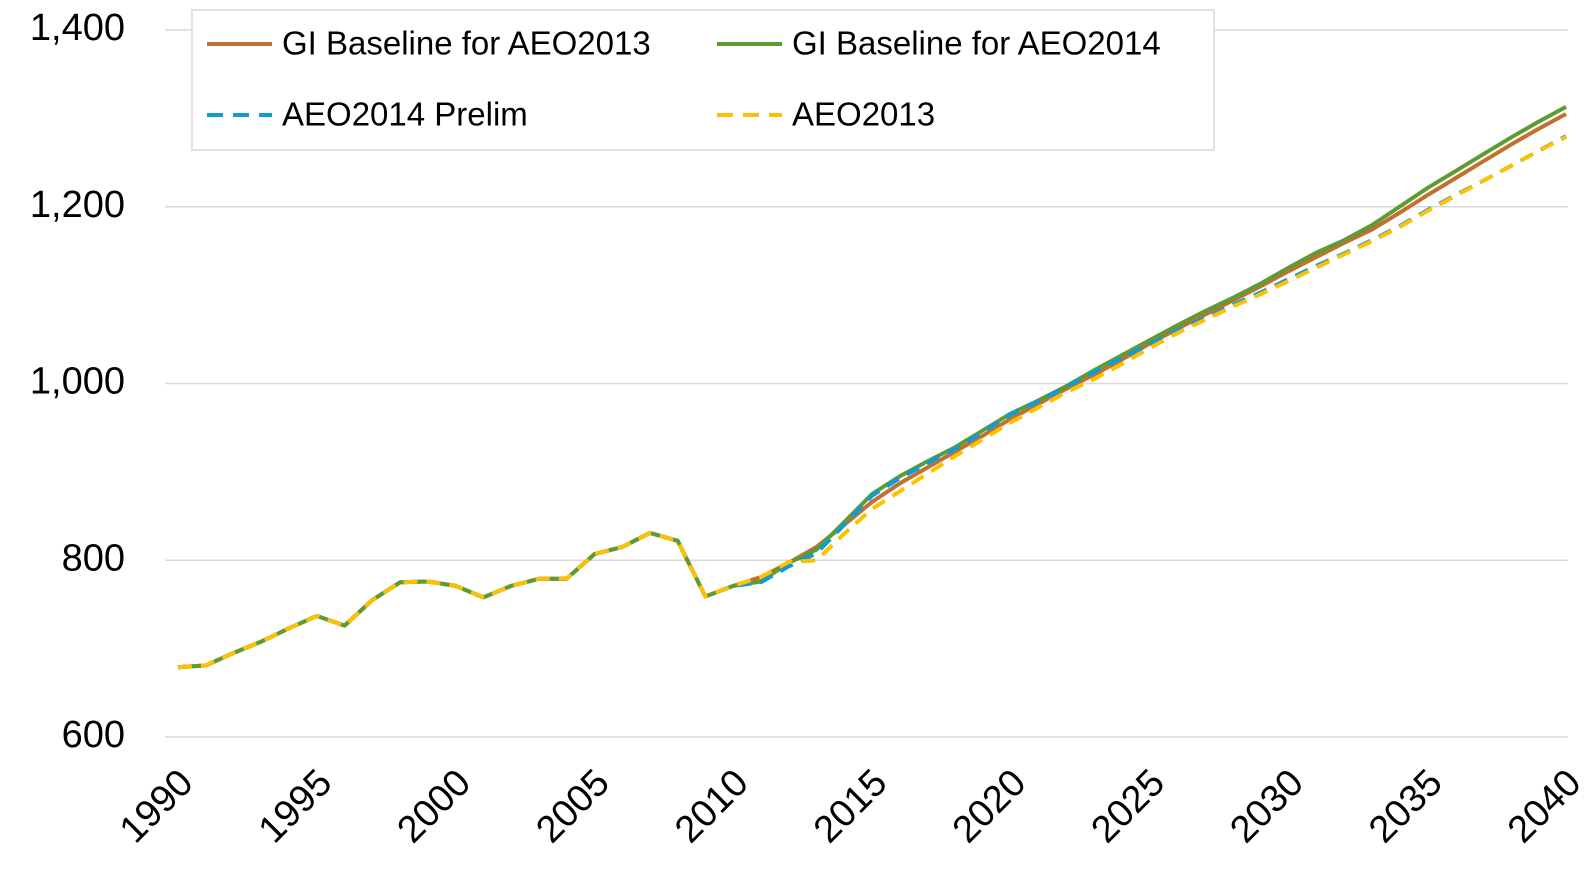 This screenshot has width=1593, height=884. I want to click on y-tick-label: 600, so click(93, 735).